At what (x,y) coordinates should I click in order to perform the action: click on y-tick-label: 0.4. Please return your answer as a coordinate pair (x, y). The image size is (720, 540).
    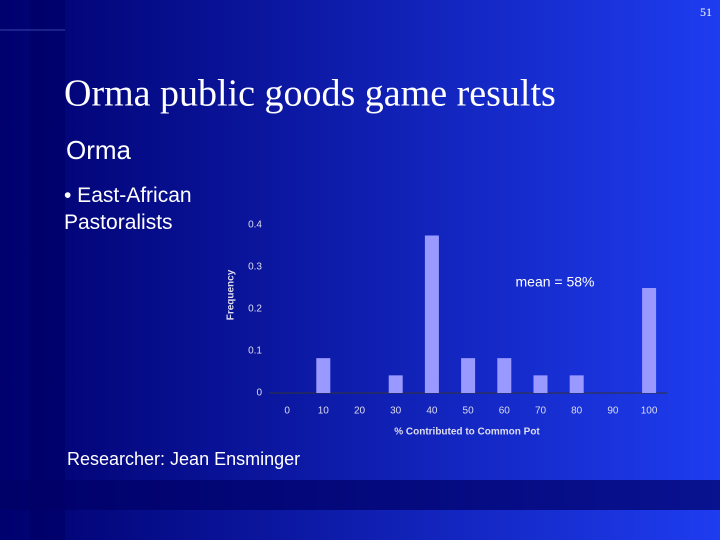
    Looking at the image, I should click on (255, 225).